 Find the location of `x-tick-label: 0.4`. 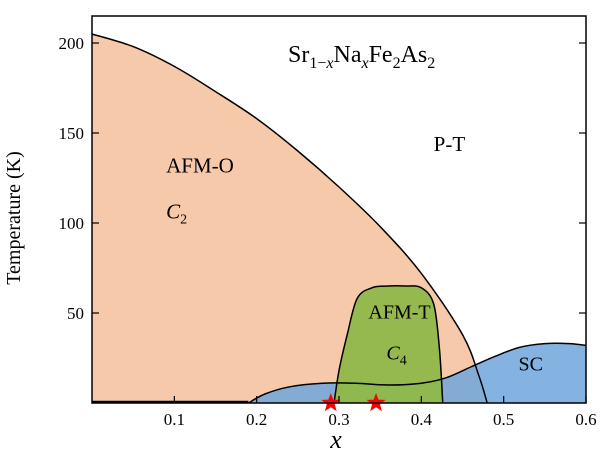

x-tick-label: 0.4 is located at coordinates (422, 419).